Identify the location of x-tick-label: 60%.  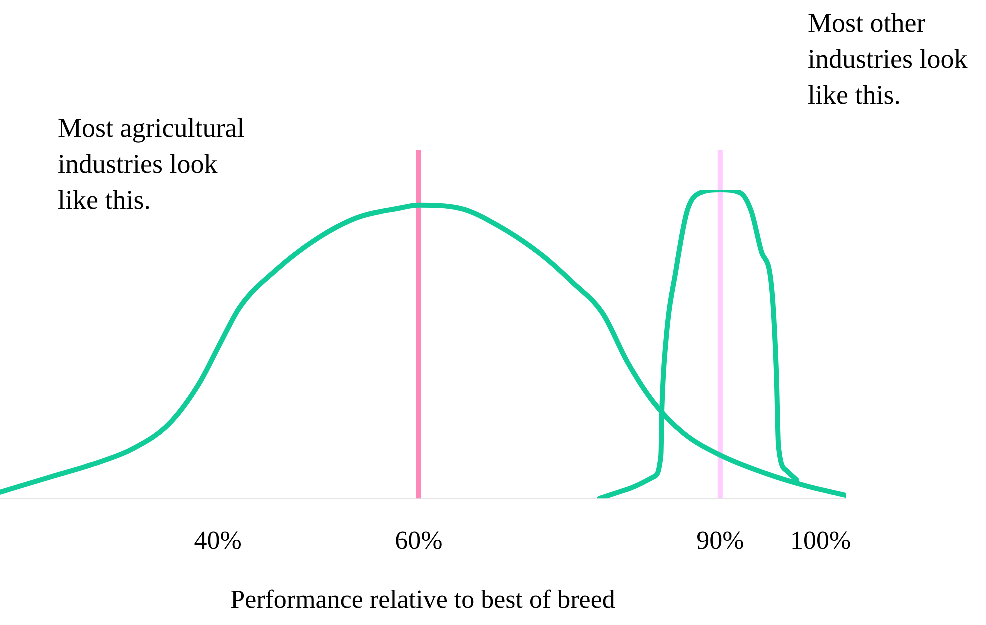
(419, 541).